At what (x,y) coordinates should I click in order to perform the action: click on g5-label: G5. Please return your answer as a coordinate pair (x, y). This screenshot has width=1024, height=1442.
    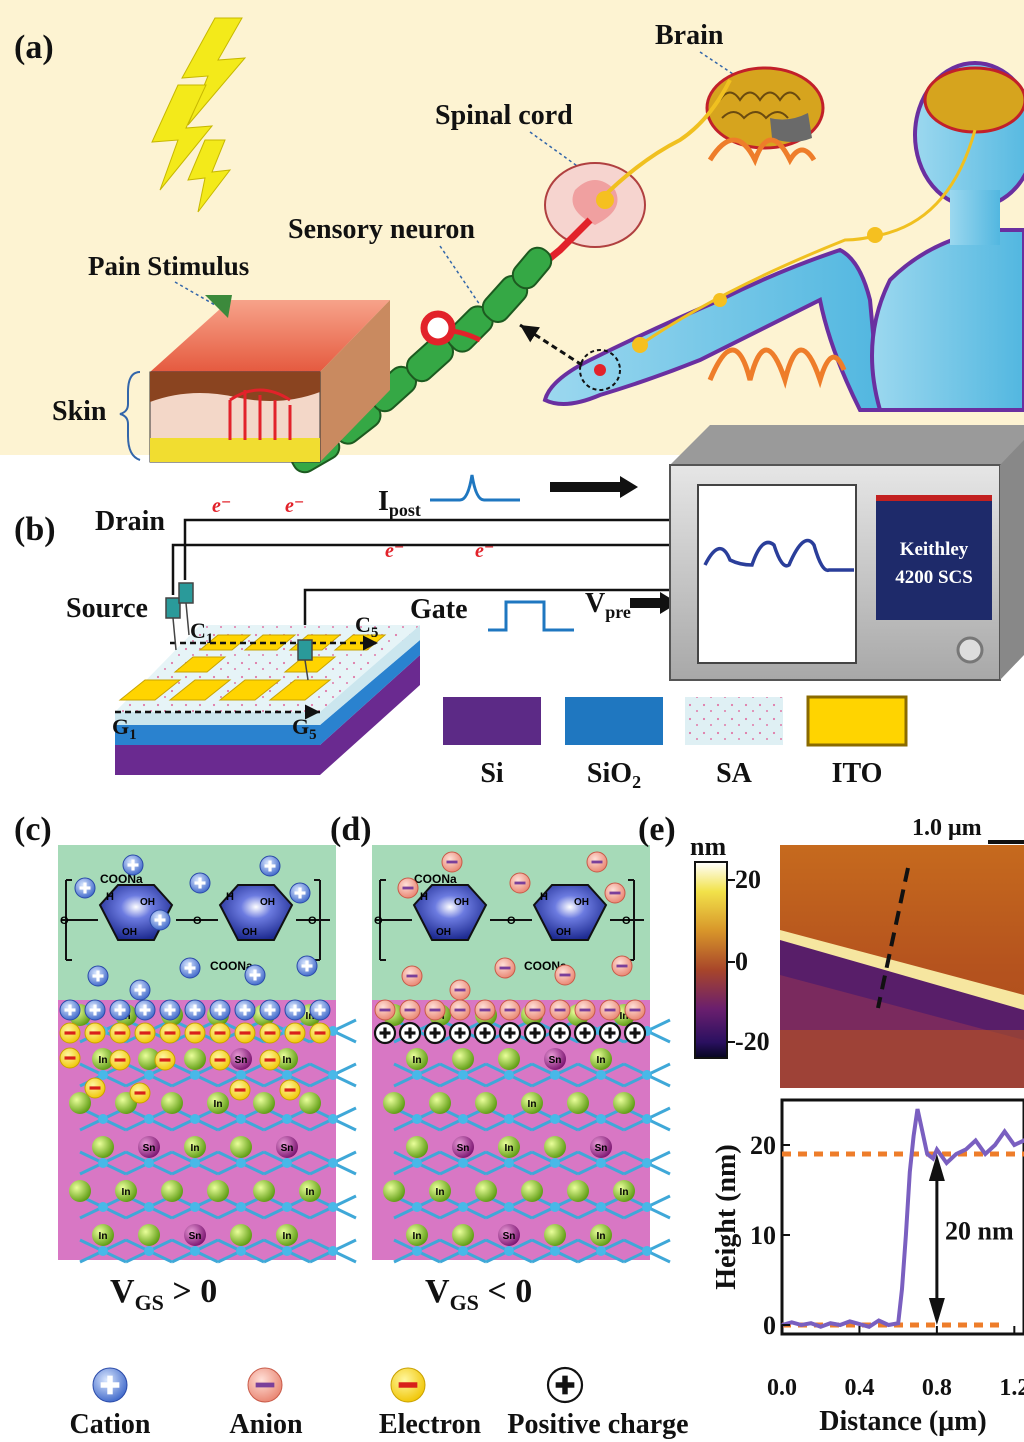
    Looking at the image, I should click on (304, 728).